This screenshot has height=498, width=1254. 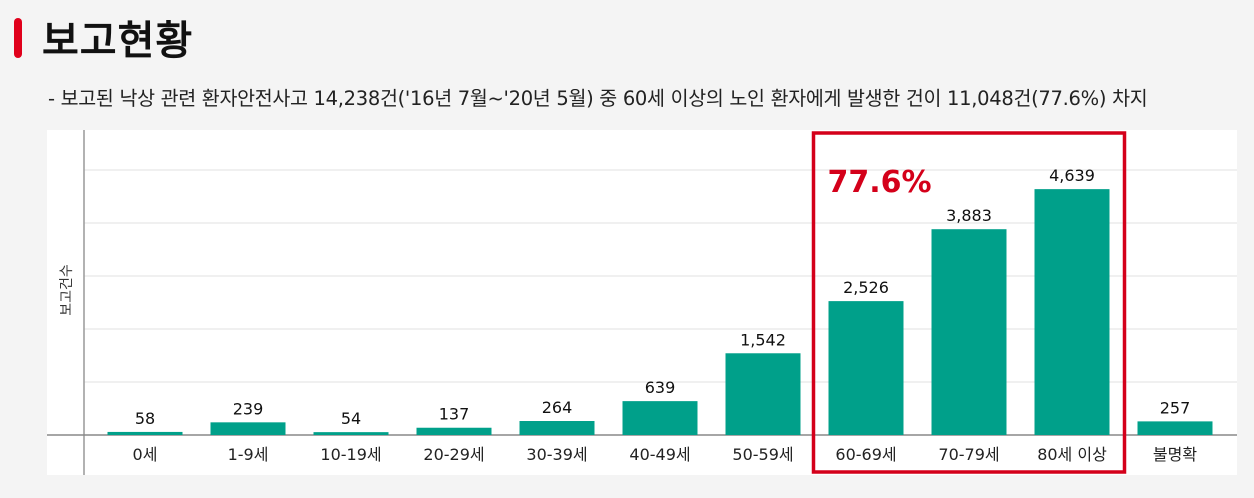 I want to click on bar-value-label: 639, so click(x=660, y=387).